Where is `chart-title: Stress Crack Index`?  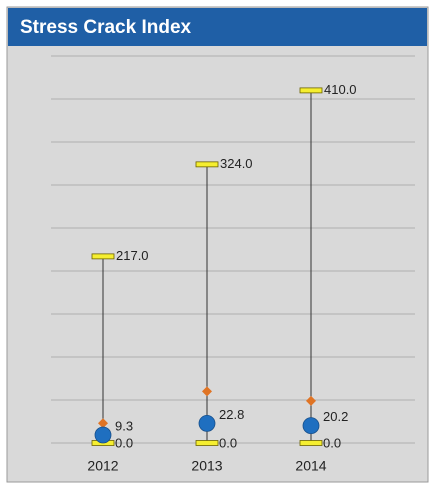 chart-title: Stress Crack Index is located at coordinates (106, 27).